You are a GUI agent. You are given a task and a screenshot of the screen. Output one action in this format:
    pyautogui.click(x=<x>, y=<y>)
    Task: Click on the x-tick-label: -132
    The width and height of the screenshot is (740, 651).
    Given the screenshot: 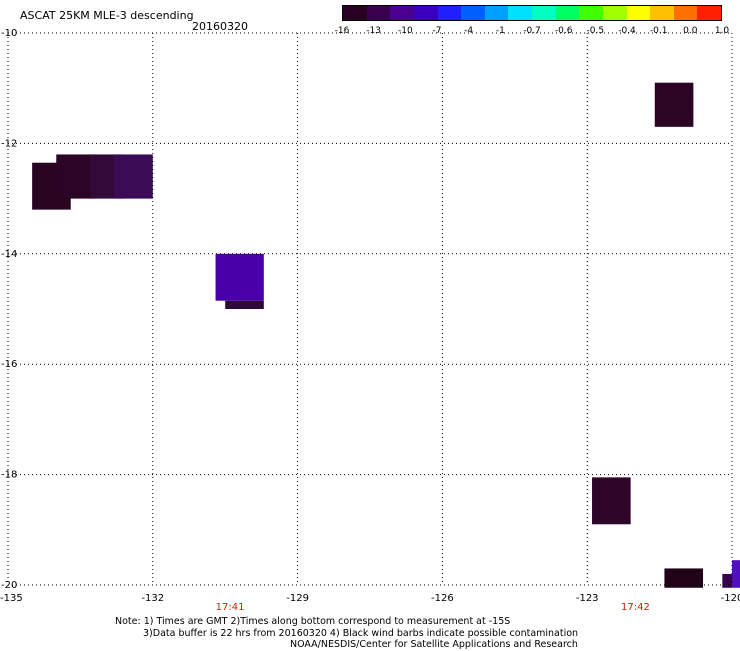 What is the action you would take?
    pyautogui.click(x=152, y=598)
    